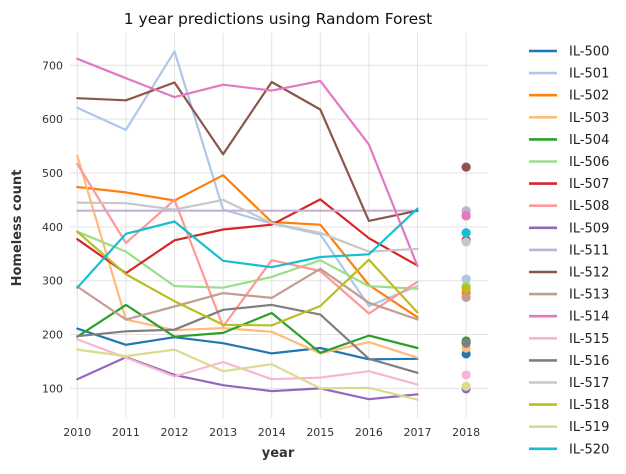 This screenshot has width=626, height=474. What do you see at coordinates (589, 339) in the screenshot?
I see `legend-label-il-515: IL-515` at bounding box center [589, 339].